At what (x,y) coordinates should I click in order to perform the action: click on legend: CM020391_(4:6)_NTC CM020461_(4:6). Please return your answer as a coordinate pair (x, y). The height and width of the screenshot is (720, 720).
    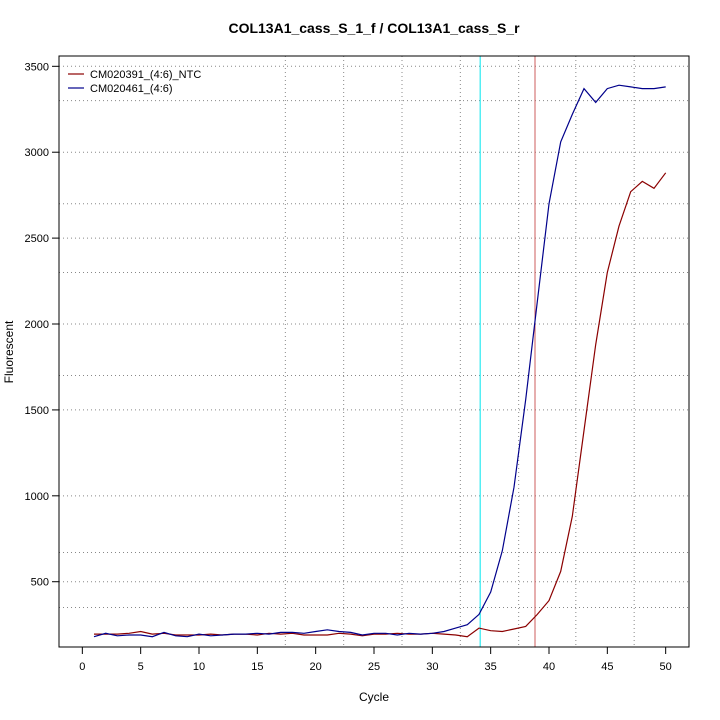
    Looking at the image, I should click on (134, 82).